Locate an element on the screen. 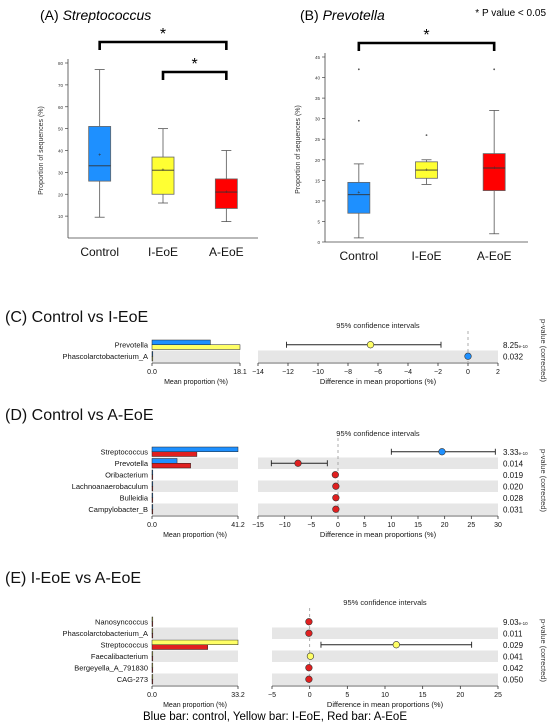 The height and width of the screenshot is (728, 550). p-value: 0.020 is located at coordinates (513, 486).